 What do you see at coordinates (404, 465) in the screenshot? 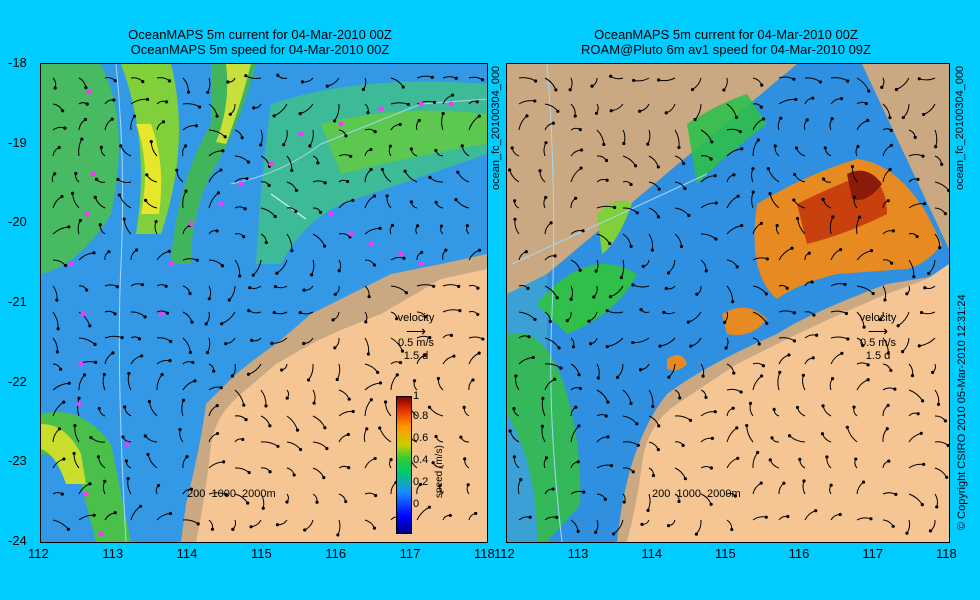
I see `colorbar` at bounding box center [404, 465].